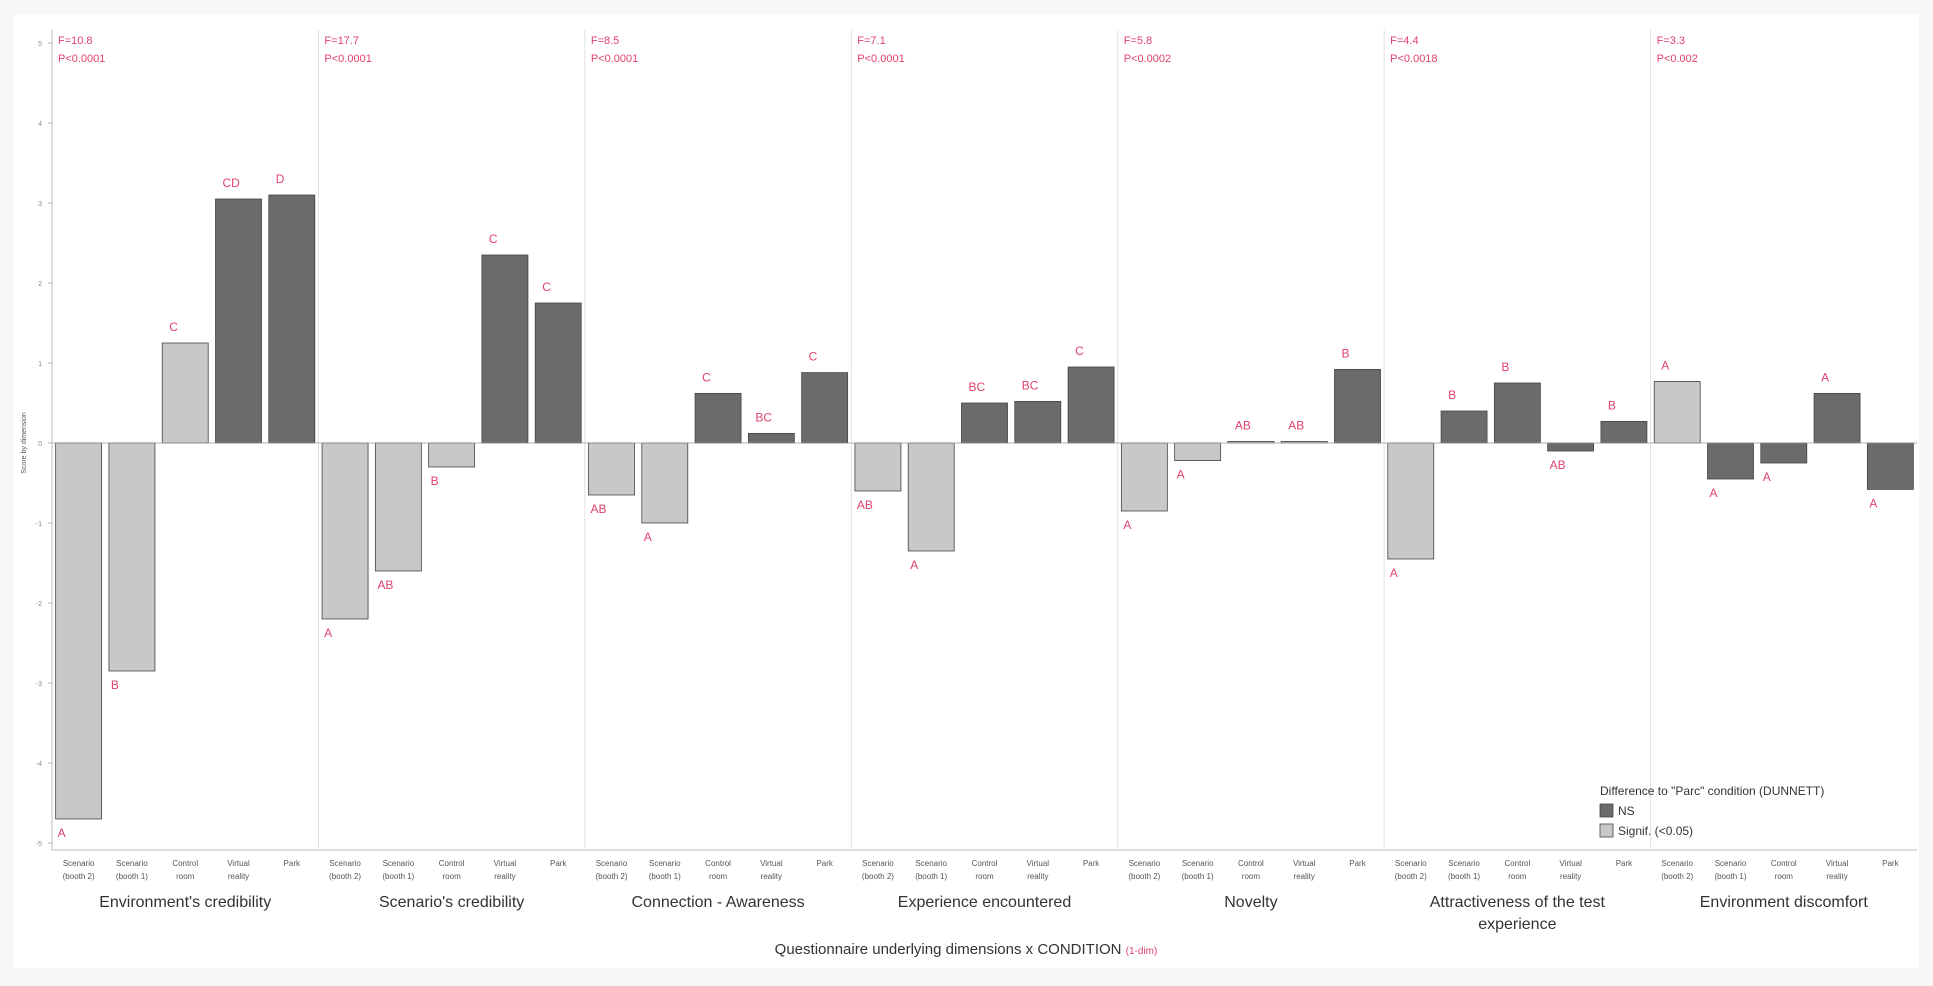 The width and height of the screenshot is (1933, 986). Describe the element at coordinates (39, 844) in the screenshot. I see `y-tick-label: -5` at that location.